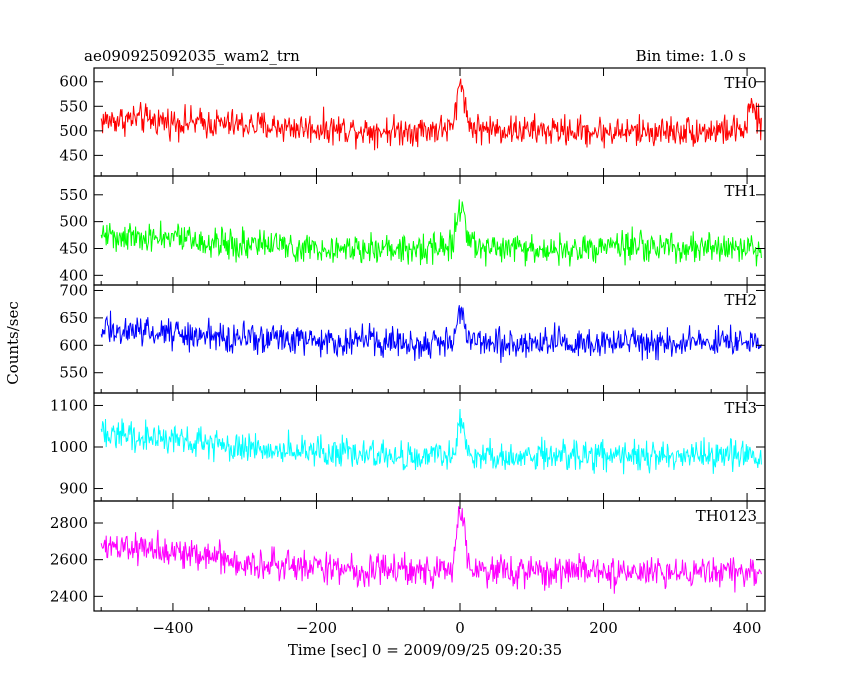 Image resolution: width=850 pixels, height=680 pixels. I want to click on series-line-th0123, so click(431, 550).